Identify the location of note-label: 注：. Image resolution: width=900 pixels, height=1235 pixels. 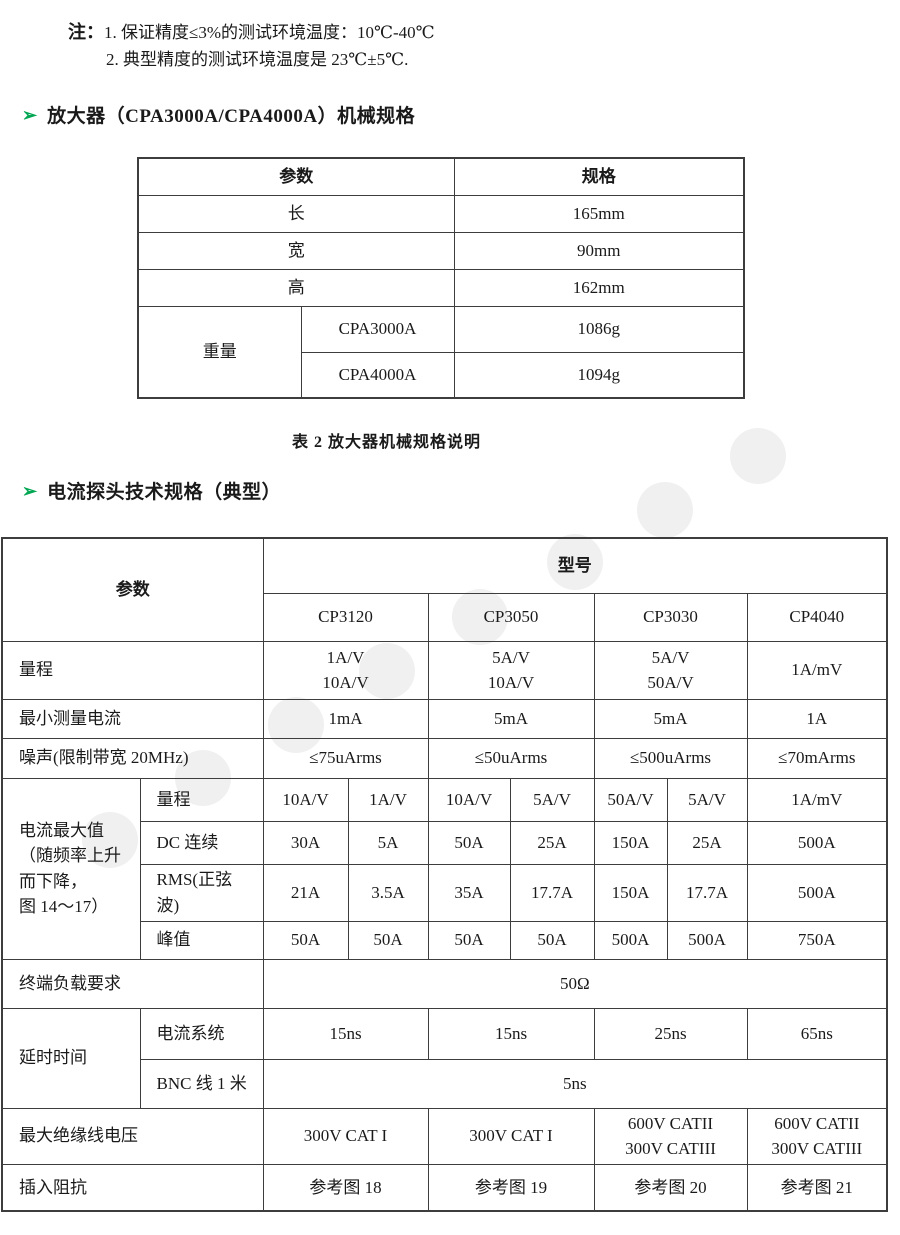
(86, 32).